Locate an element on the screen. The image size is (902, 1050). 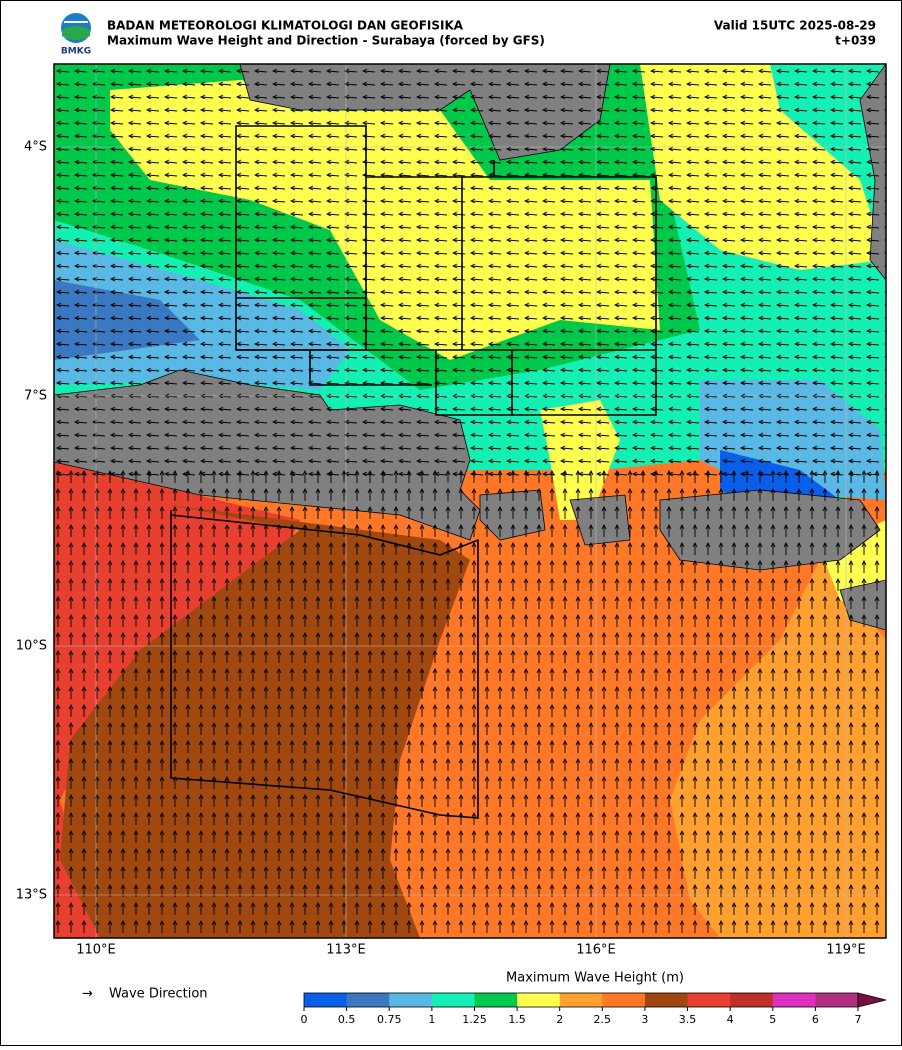
lead-time: t+039 is located at coordinates (855, 41).